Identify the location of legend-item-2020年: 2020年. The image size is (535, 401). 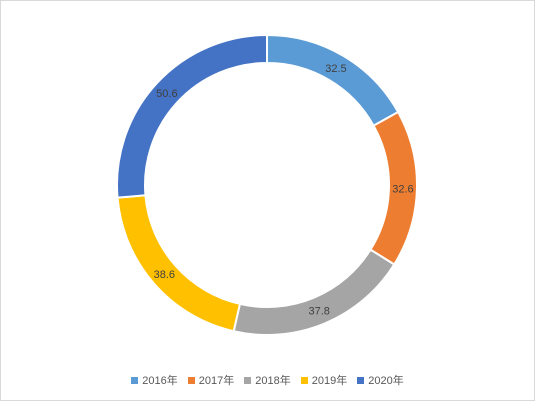
(380, 380).